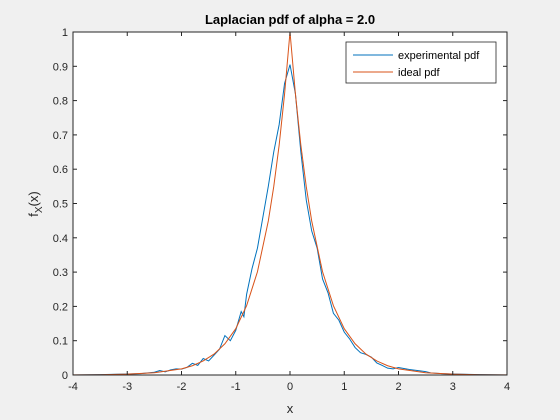 The height and width of the screenshot is (420, 560). Describe the element at coordinates (60, 136) in the screenshot. I see `y-tick-label: 0.7` at that location.